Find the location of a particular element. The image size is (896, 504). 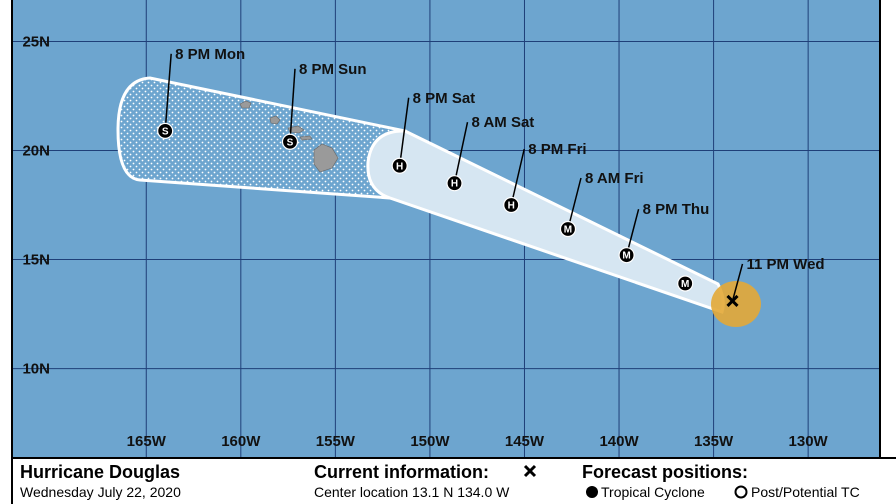

lon-label: 145W is located at coordinates (525, 441).